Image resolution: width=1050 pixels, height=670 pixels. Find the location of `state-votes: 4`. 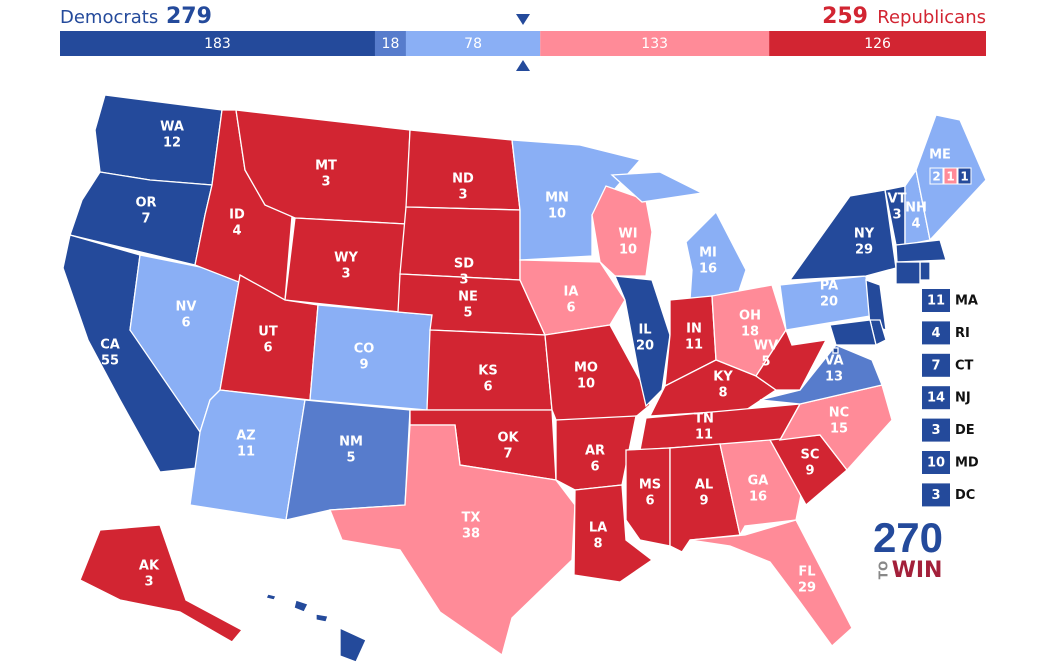

state-votes: 4 is located at coordinates (236, 231).